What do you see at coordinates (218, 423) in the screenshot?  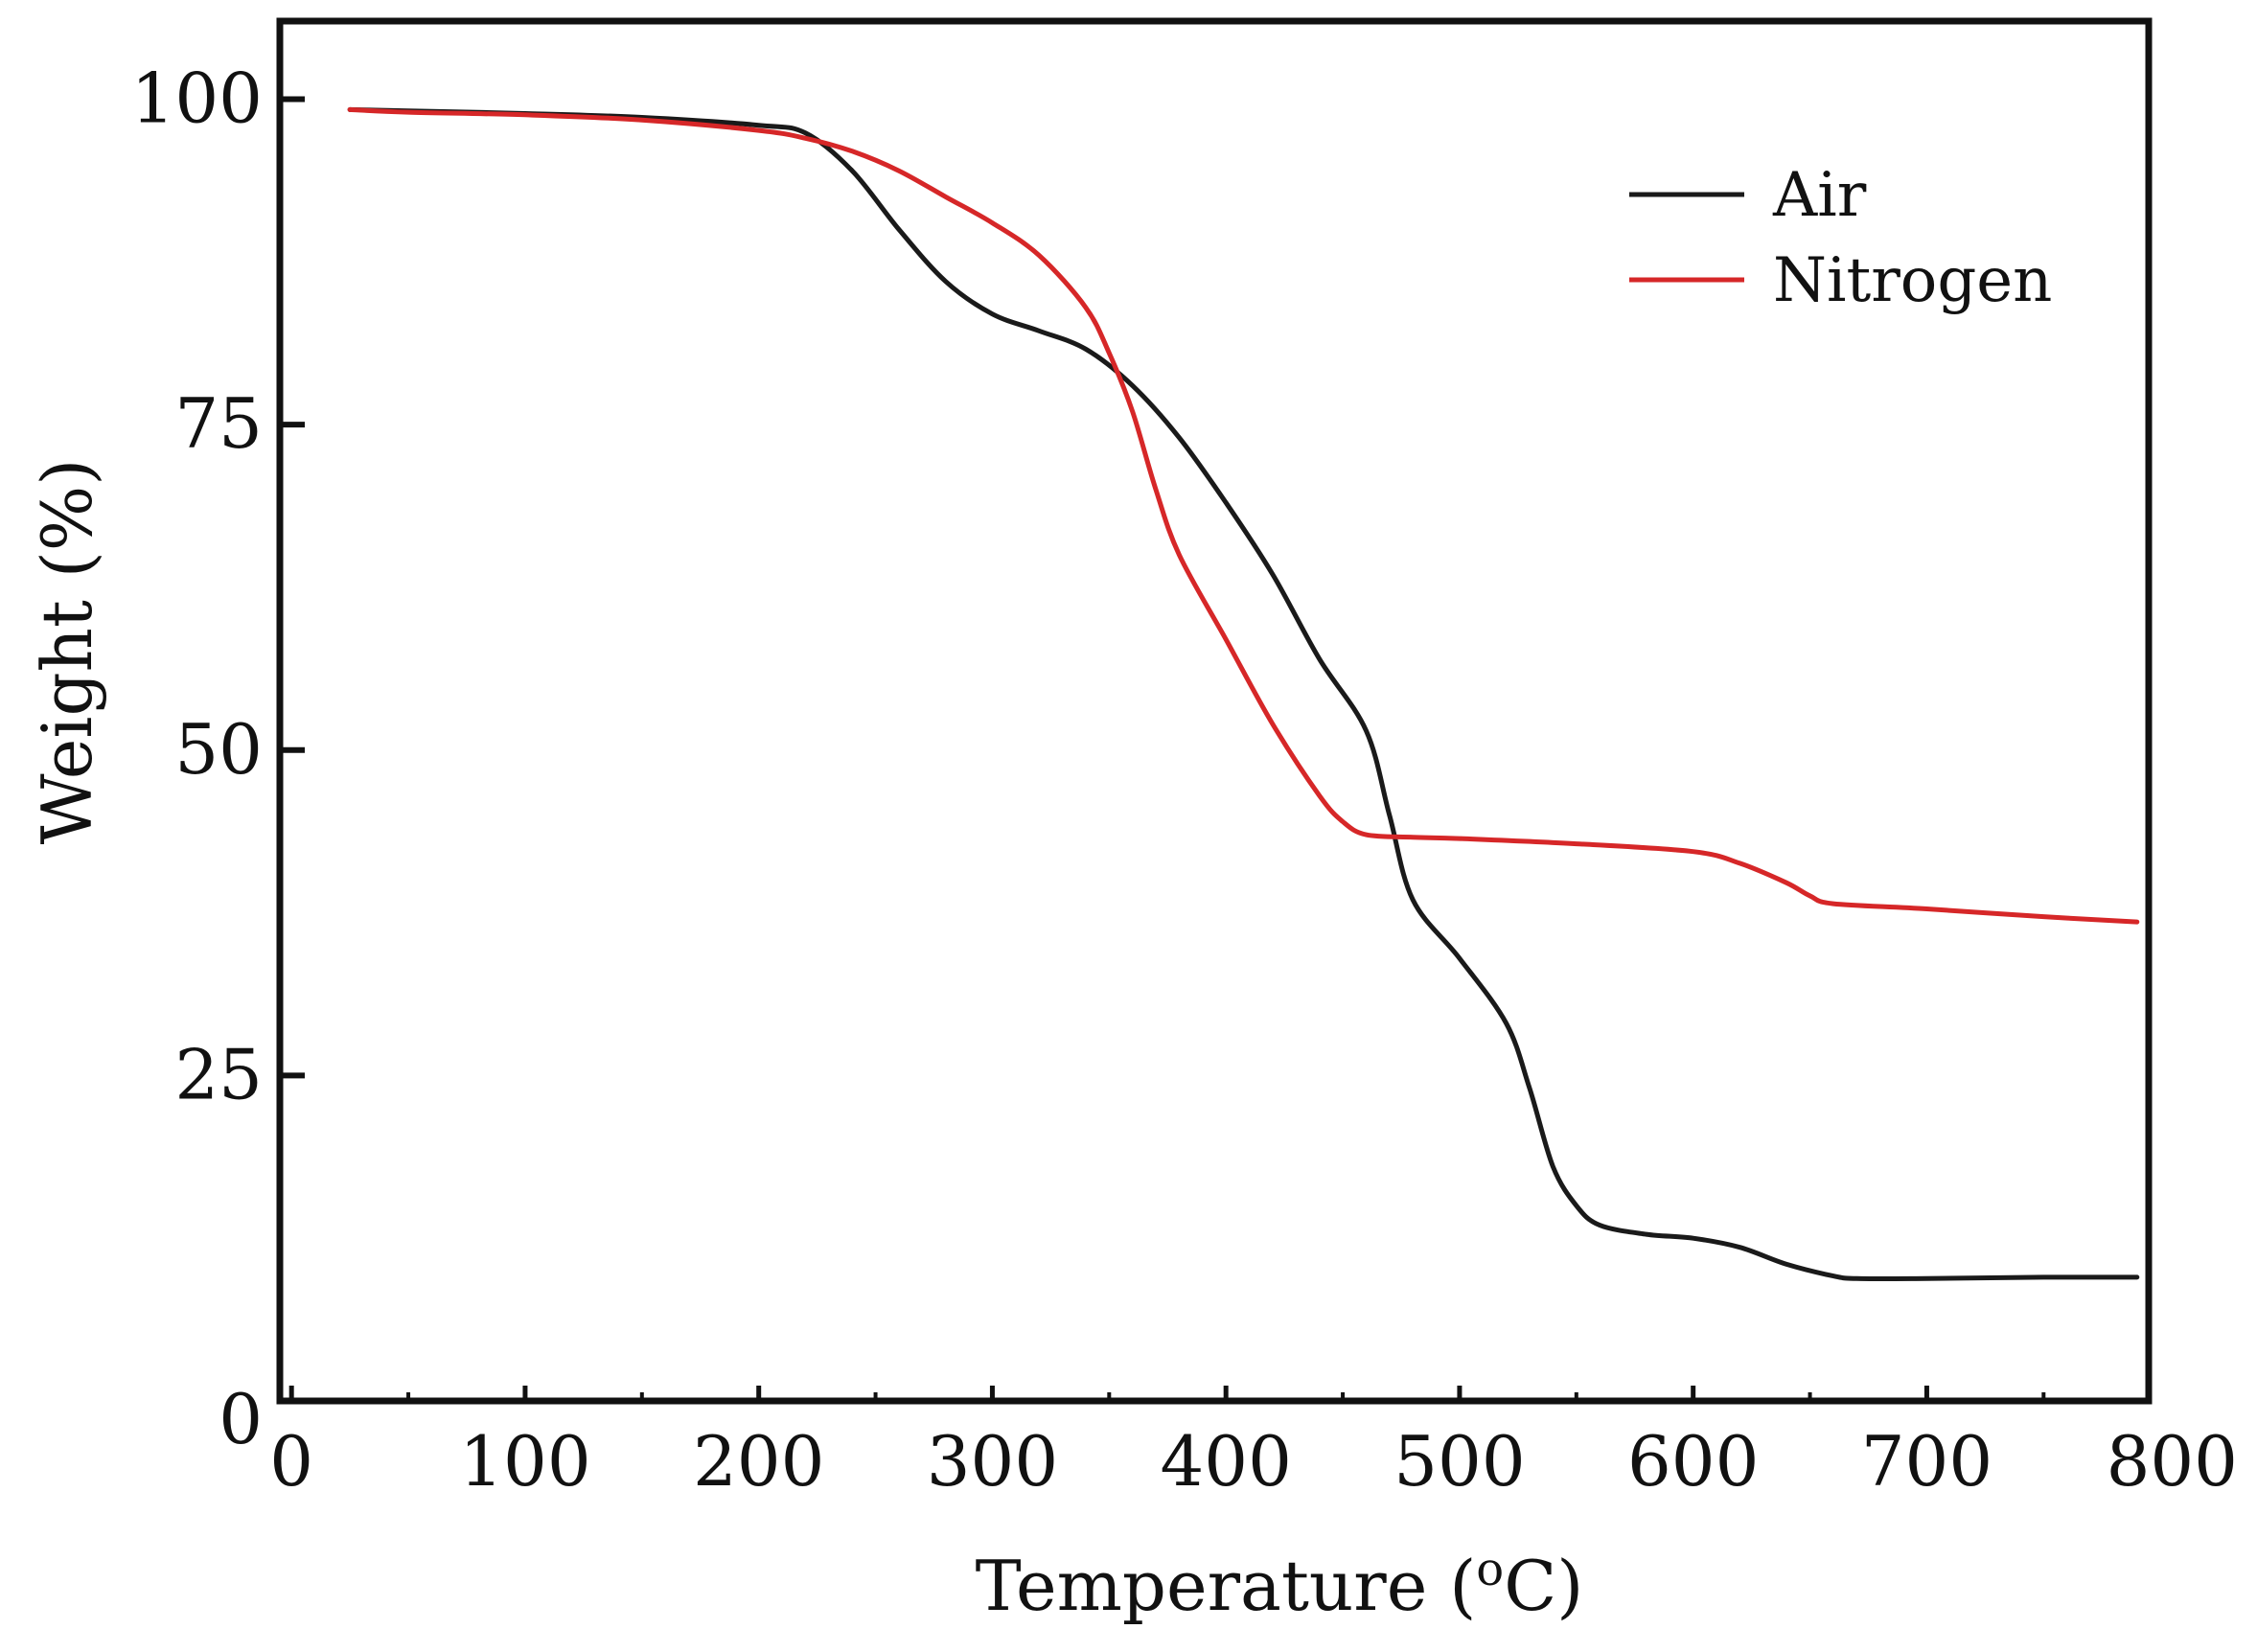 I see `y-tick-label: 75` at bounding box center [218, 423].